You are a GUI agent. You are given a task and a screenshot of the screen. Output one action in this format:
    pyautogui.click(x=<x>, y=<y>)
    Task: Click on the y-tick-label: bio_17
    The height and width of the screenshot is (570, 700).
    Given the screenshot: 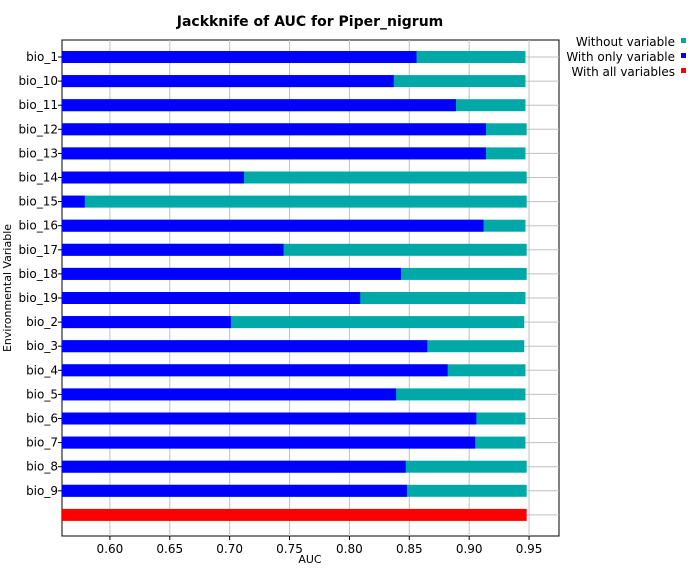 What is the action you would take?
    pyautogui.click(x=38, y=250)
    